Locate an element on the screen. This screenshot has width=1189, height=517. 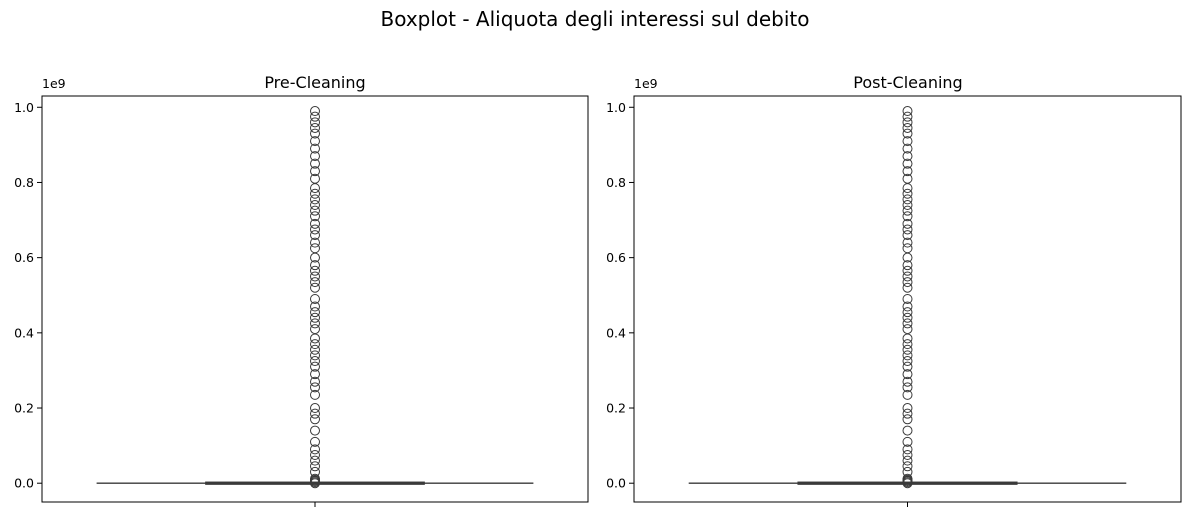
y-tick-label-post-cleaning: 0.0 is located at coordinates (616, 483).